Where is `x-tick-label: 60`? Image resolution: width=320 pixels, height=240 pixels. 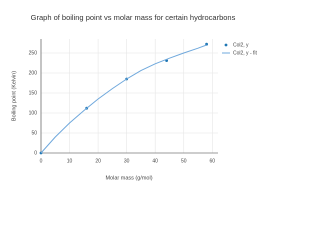 x-tick-label: 60 is located at coordinates (213, 161).